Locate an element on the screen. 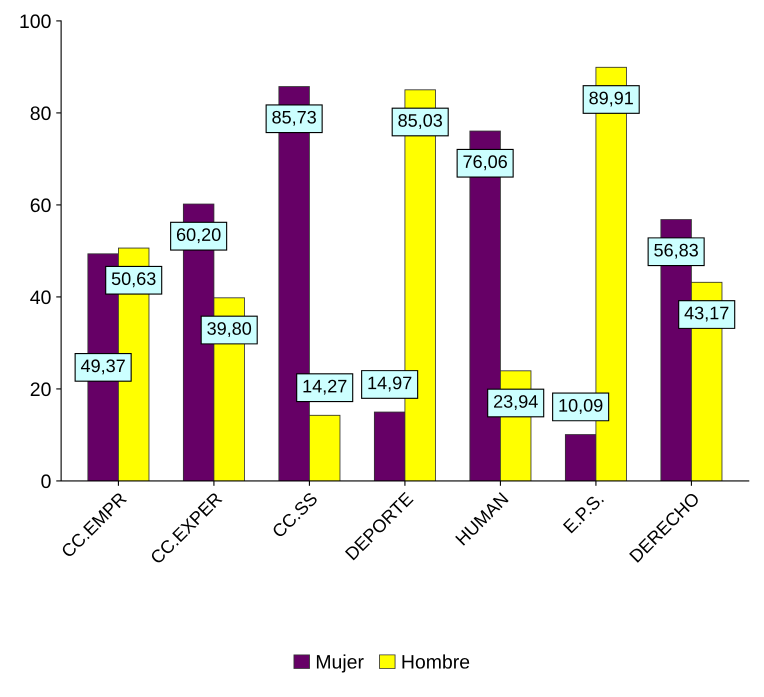 Image resolution: width=764 pixels, height=697 pixels. data-label: 43,17 is located at coordinates (706, 314).